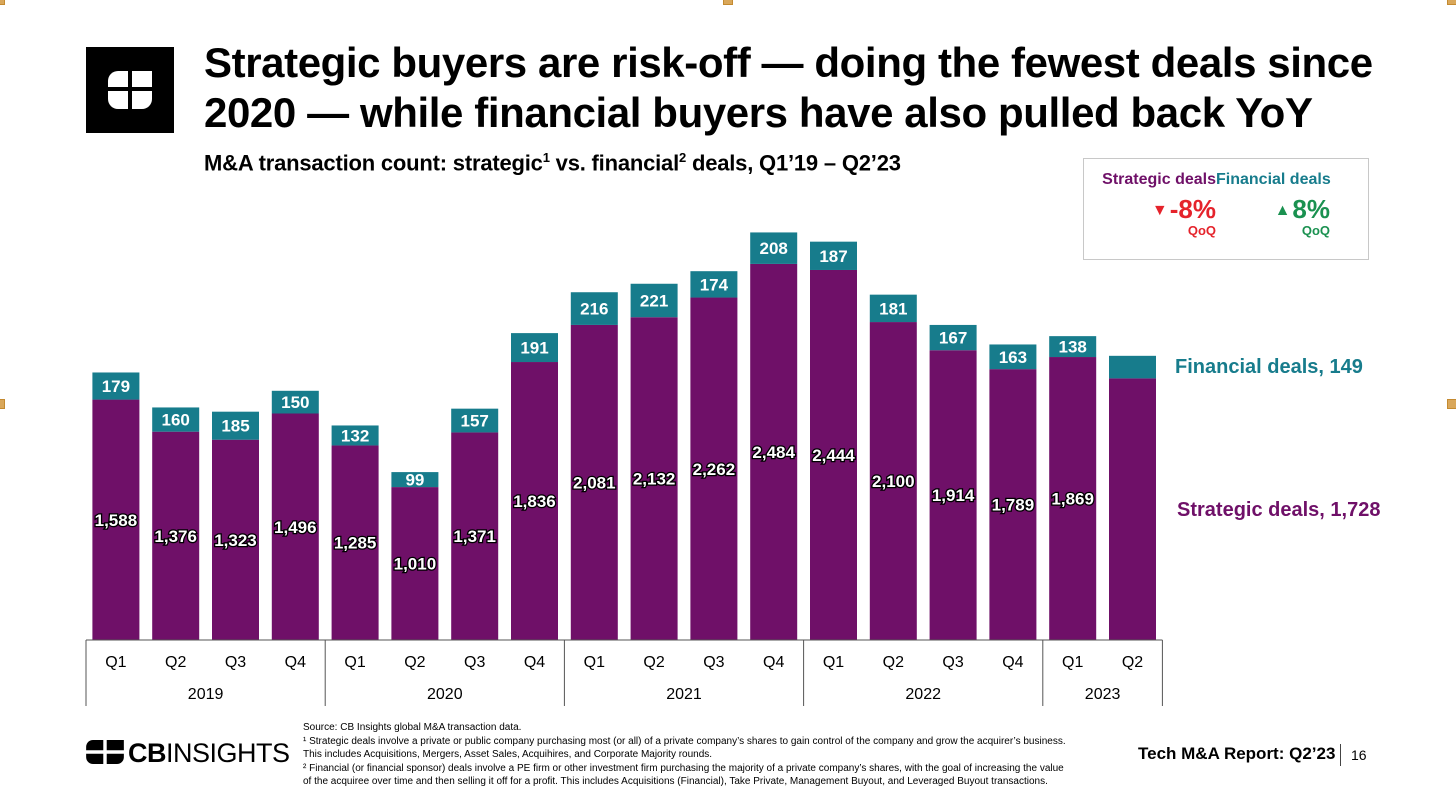 Image resolution: width=1456 pixels, height=809 pixels. I want to click on strategic-data-label: 2,100, so click(893, 481).